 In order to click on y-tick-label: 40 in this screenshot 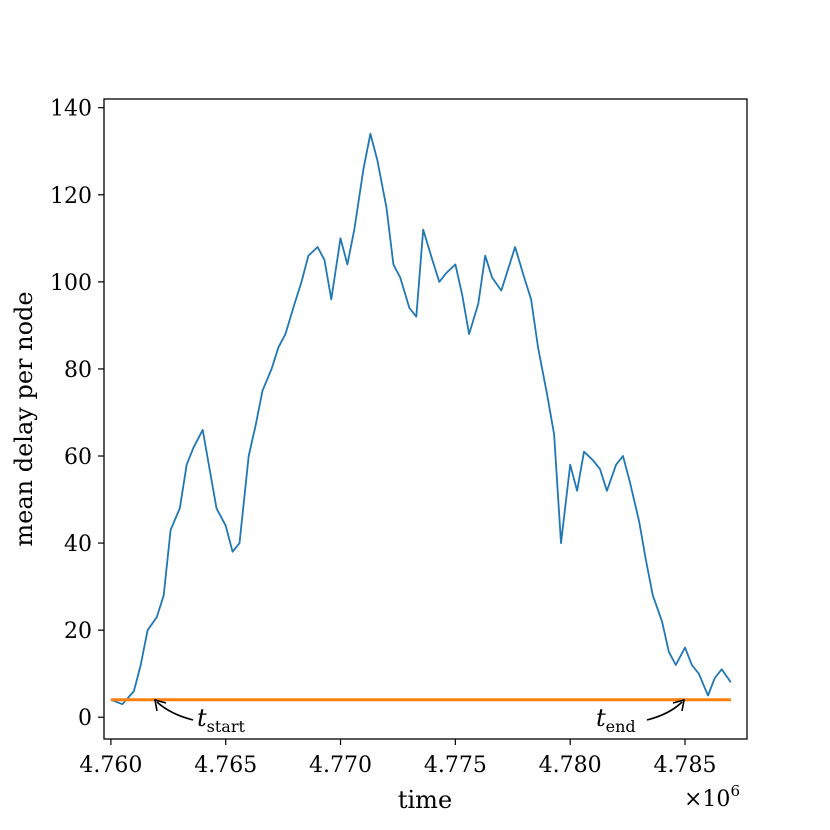, I will do `click(78, 544)`.